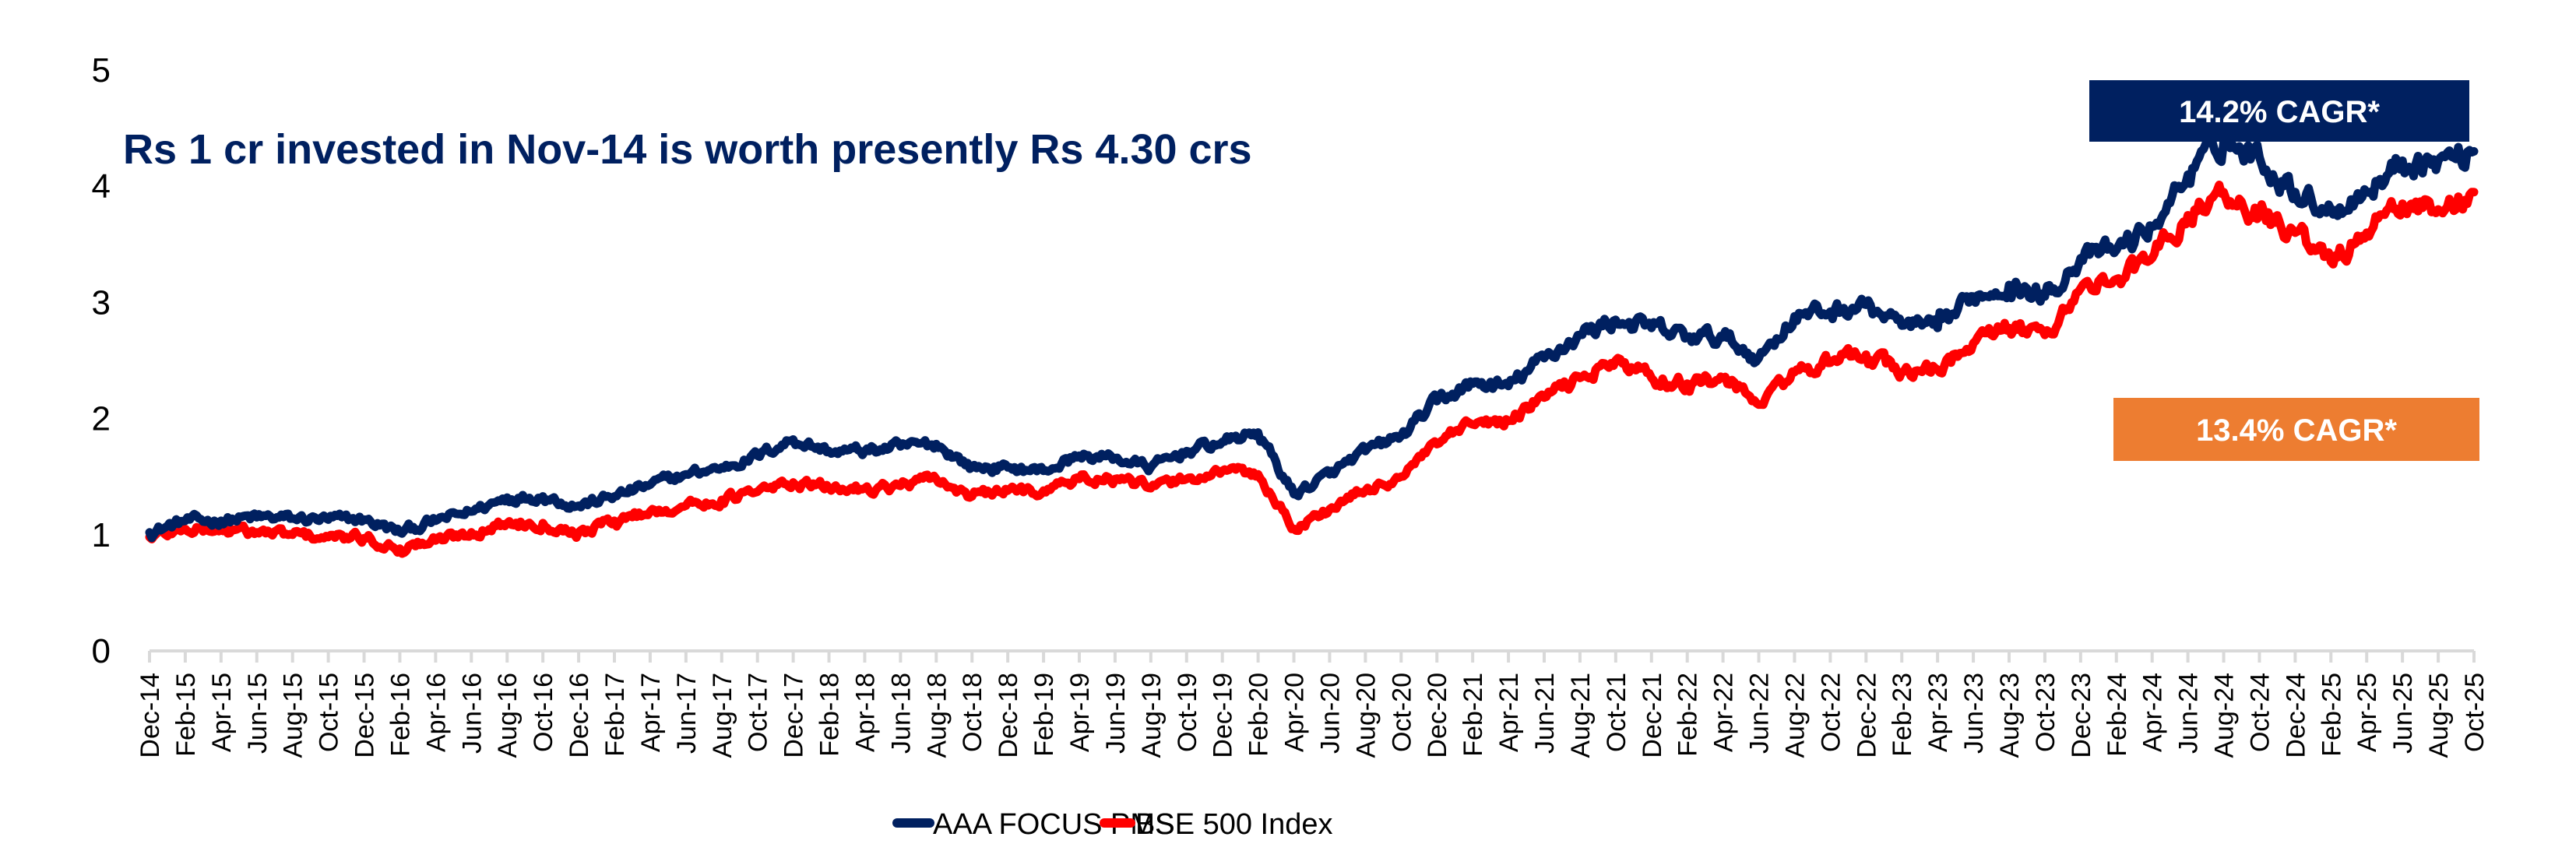 The image size is (2576, 858). What do you see at coordinates (830, 715) in the screenshot?
I see `x-tick-label: Feb-18` at bounding box center [830, 715].